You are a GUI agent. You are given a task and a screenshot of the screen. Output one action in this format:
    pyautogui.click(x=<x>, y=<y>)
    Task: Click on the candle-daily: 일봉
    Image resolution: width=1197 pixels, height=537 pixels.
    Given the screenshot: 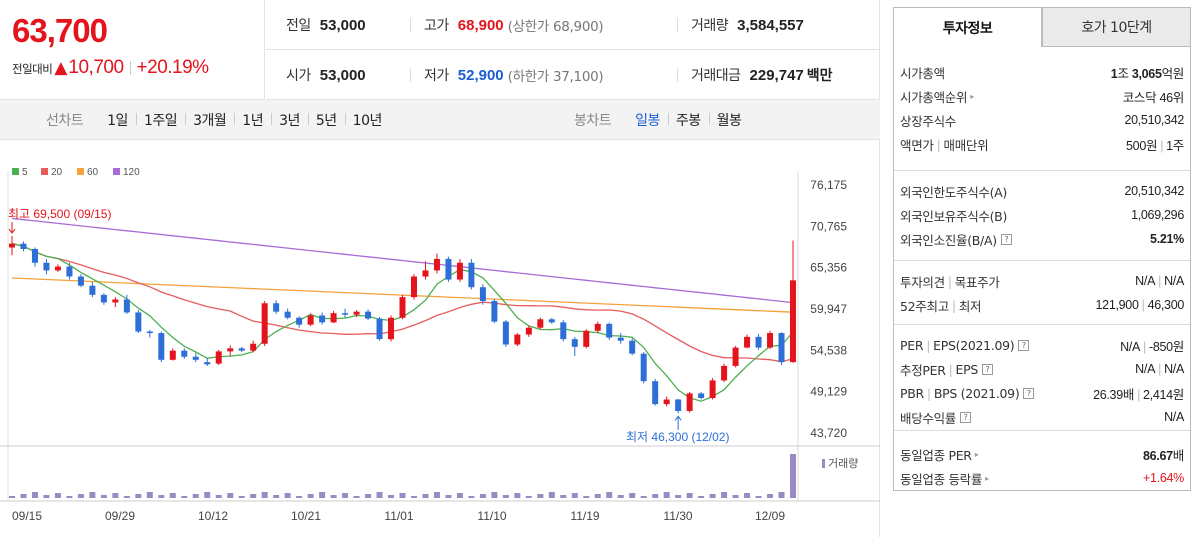 What is the action you would take?
    pyautogui.click(x=647, y=121)
    